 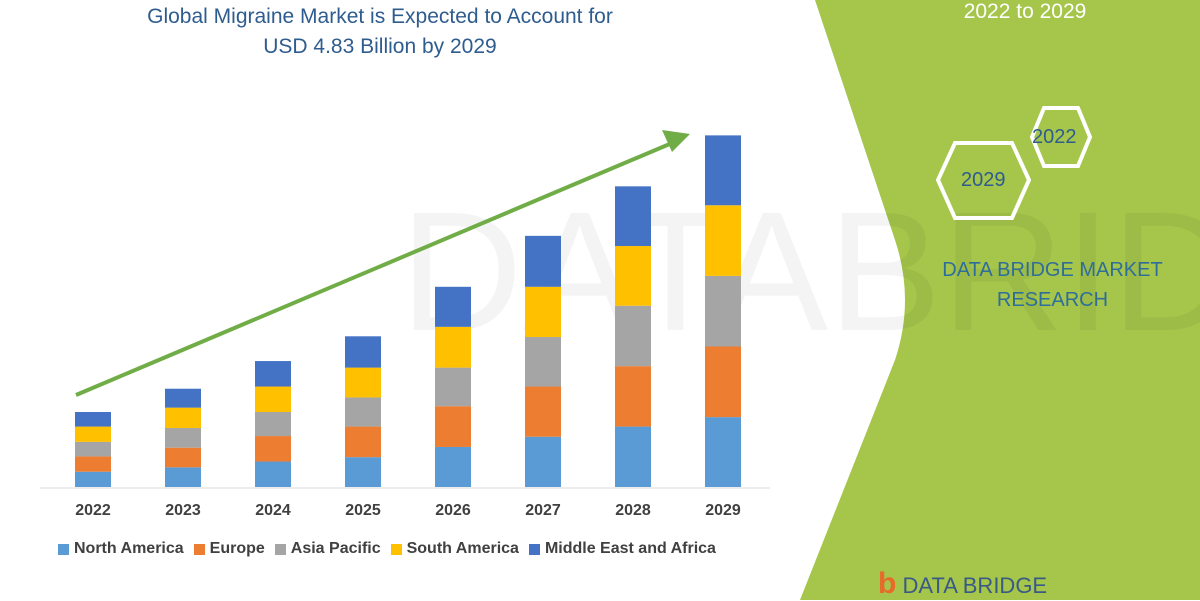 What do you see at coordinates (183, 457) in the screenshot?
I see `bar-segment-2023-europe` at bounding box center [183, 457].